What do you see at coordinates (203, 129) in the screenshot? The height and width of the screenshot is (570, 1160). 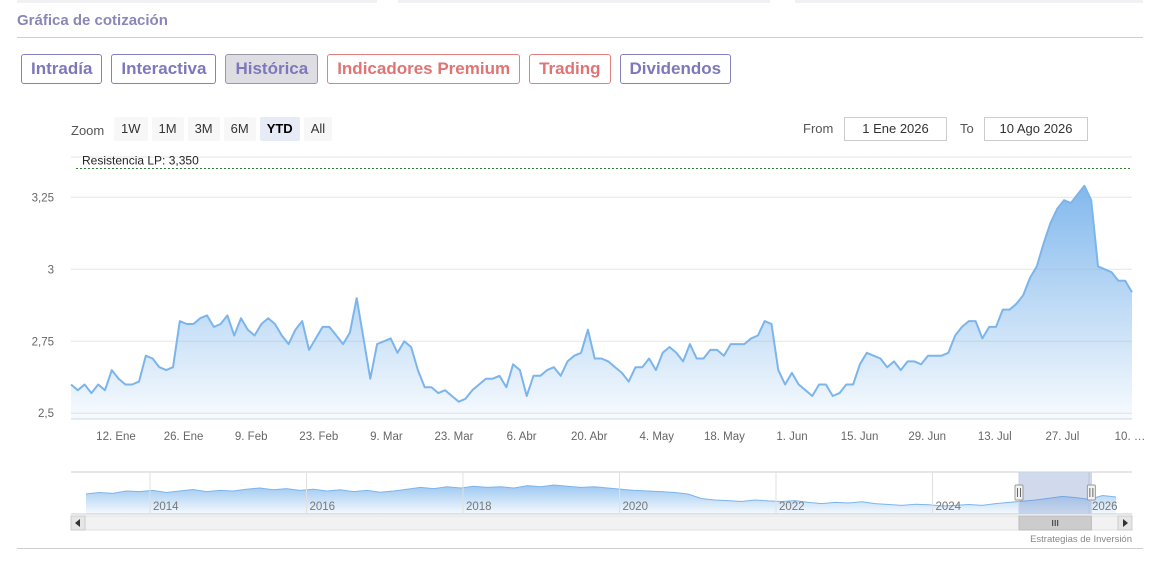 I see `zoom-3m-button: 3M` at bounding box center [203, 129].